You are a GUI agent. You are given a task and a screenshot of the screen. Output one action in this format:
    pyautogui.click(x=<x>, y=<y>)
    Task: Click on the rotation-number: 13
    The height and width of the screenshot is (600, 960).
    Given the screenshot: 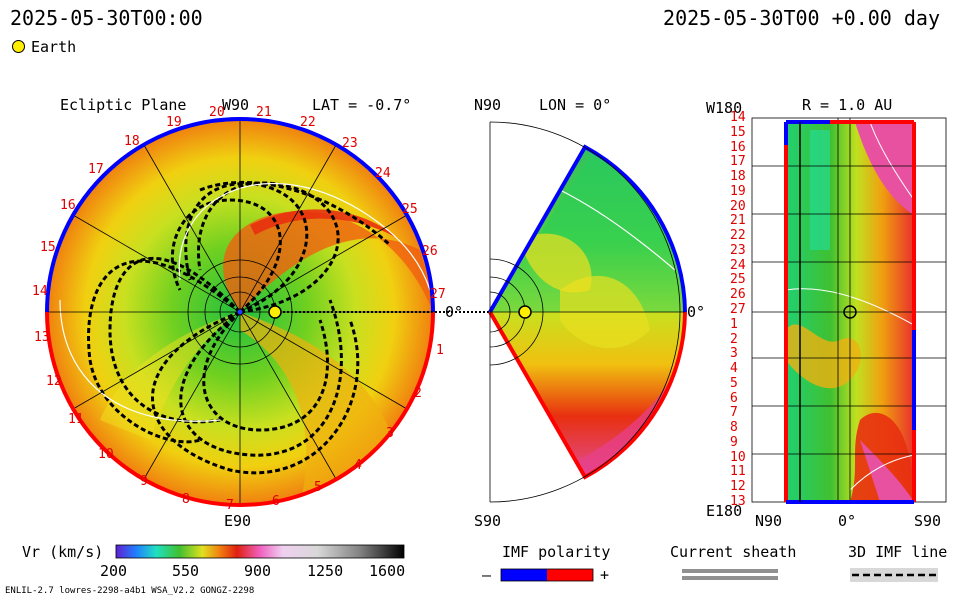 What is the action you would take?
    pyautogui.click(x=42, y=337)
    